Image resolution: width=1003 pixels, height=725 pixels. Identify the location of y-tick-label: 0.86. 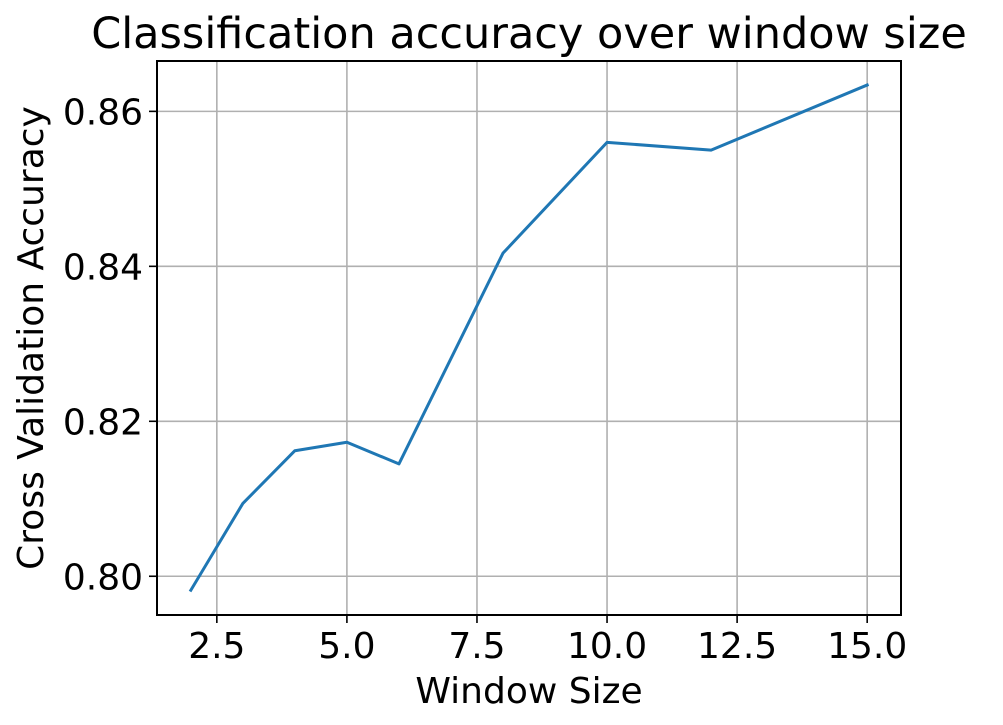
(103, 112).